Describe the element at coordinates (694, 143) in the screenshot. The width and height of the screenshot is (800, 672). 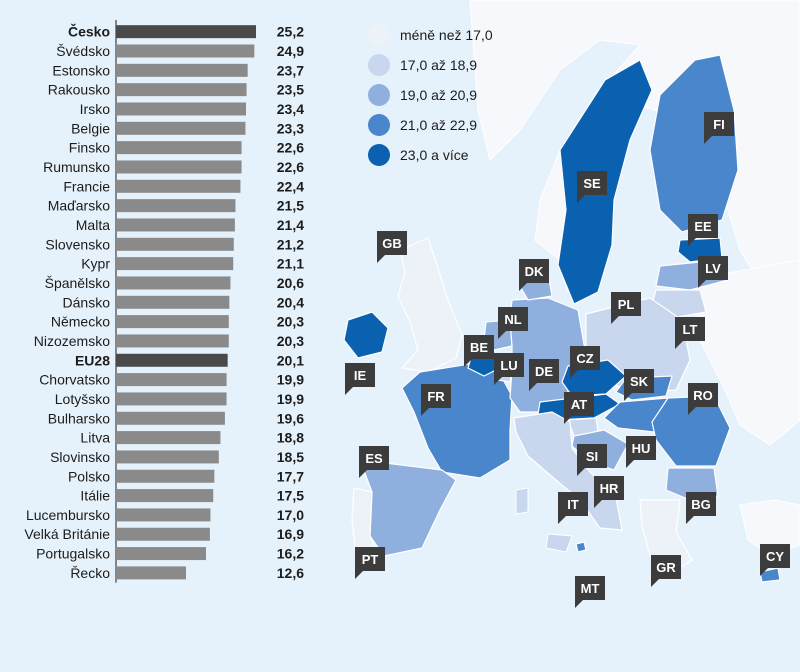
I see `country-fi` at that location.